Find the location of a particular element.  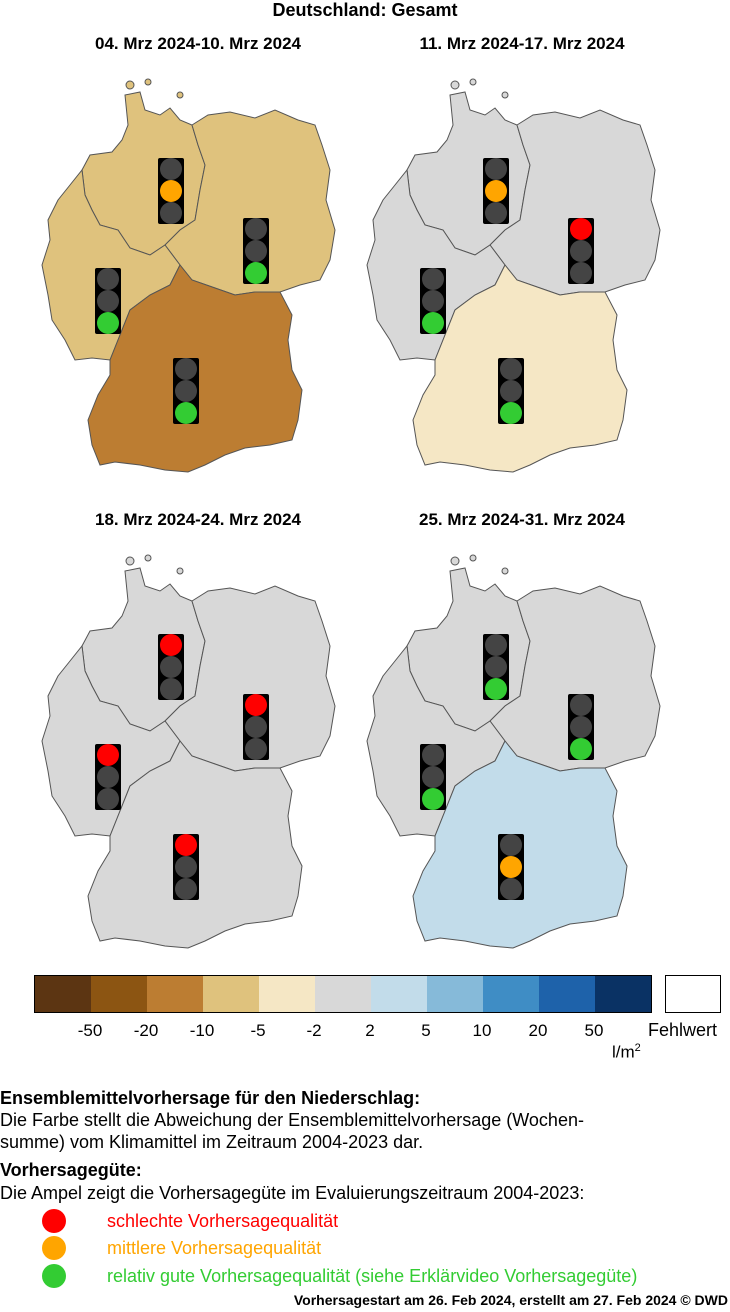

legend-tick-label: -5 is located at coordinates (258, 1030).